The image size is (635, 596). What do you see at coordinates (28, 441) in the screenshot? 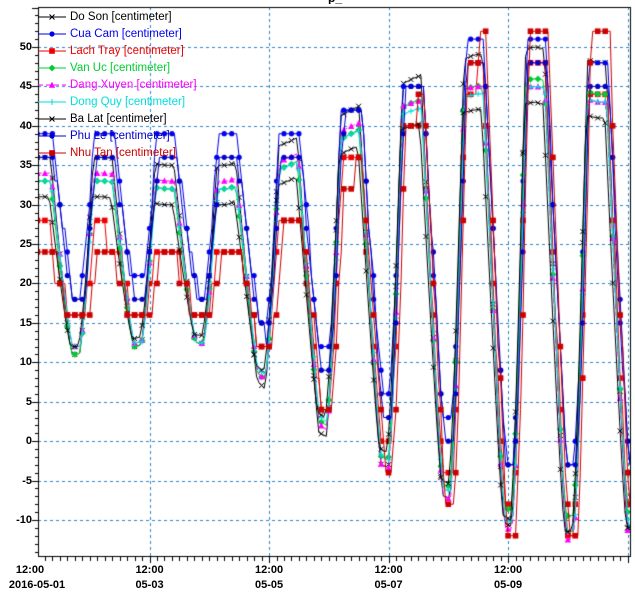
I see `y-tick-label: 0` at bounding box center [28, 441].